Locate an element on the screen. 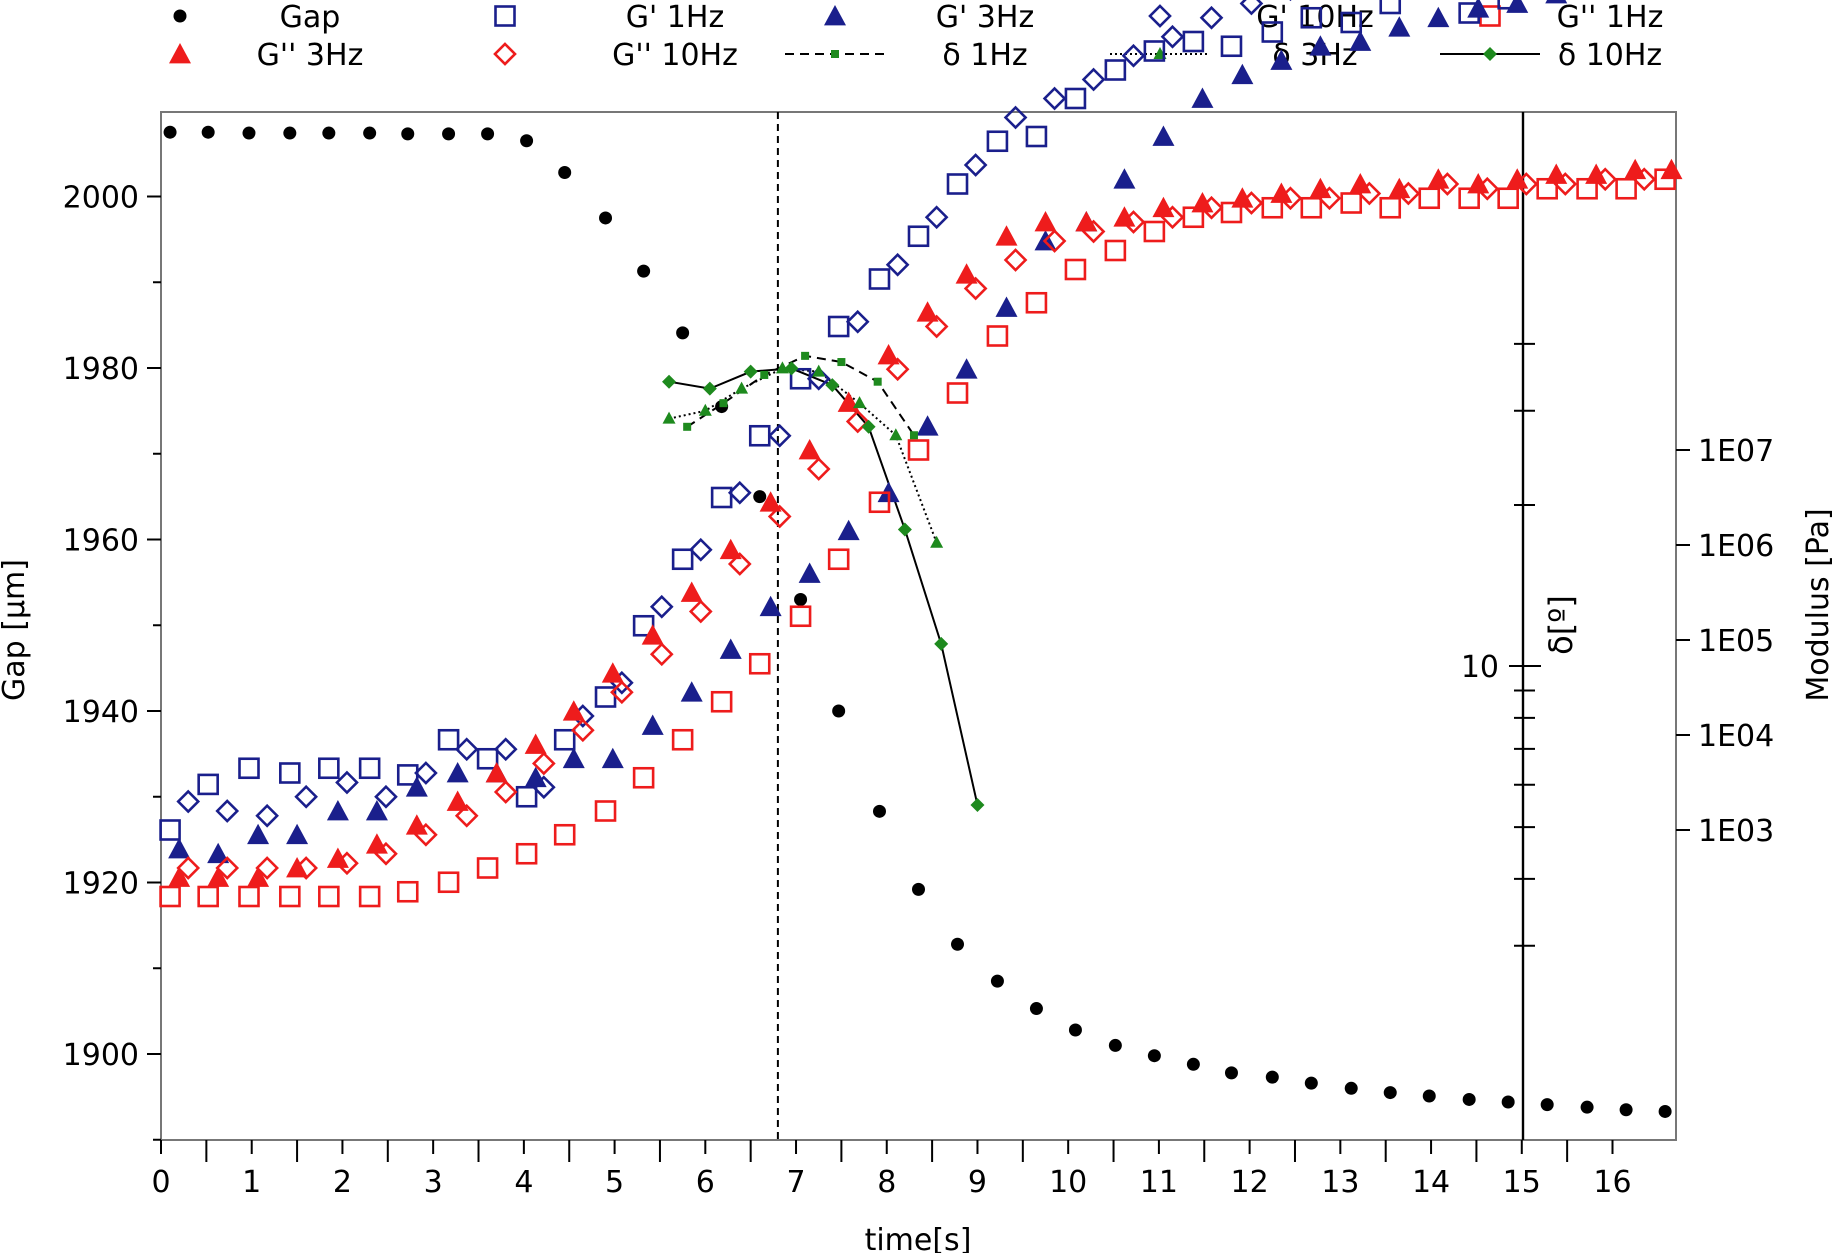 The width and height of the screenshot is (1832, 1253). y-left-tick-label: 1920 is located at coordinates (101, 884).